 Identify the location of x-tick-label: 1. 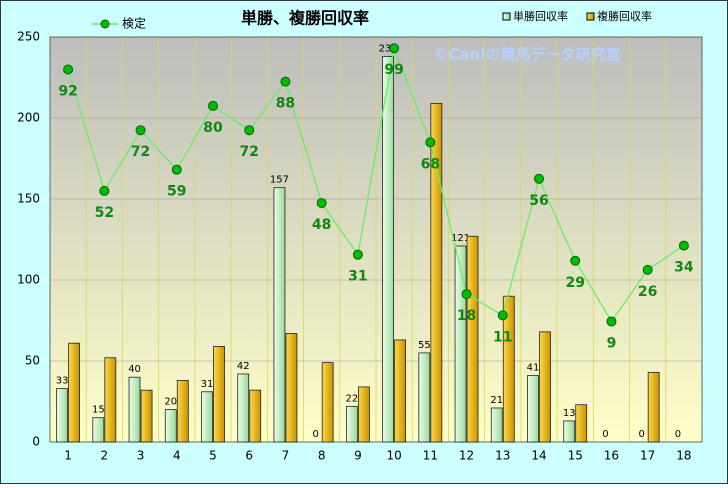
(68, 456).